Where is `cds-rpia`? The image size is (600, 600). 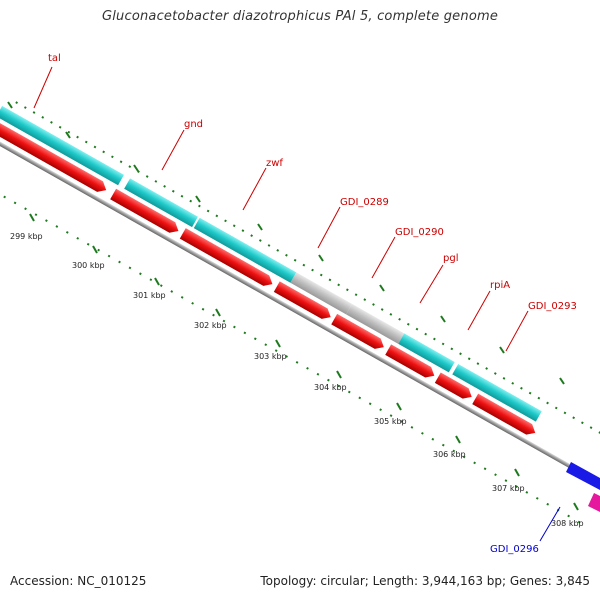 cds-rpia is located at coordinates (497, 392).